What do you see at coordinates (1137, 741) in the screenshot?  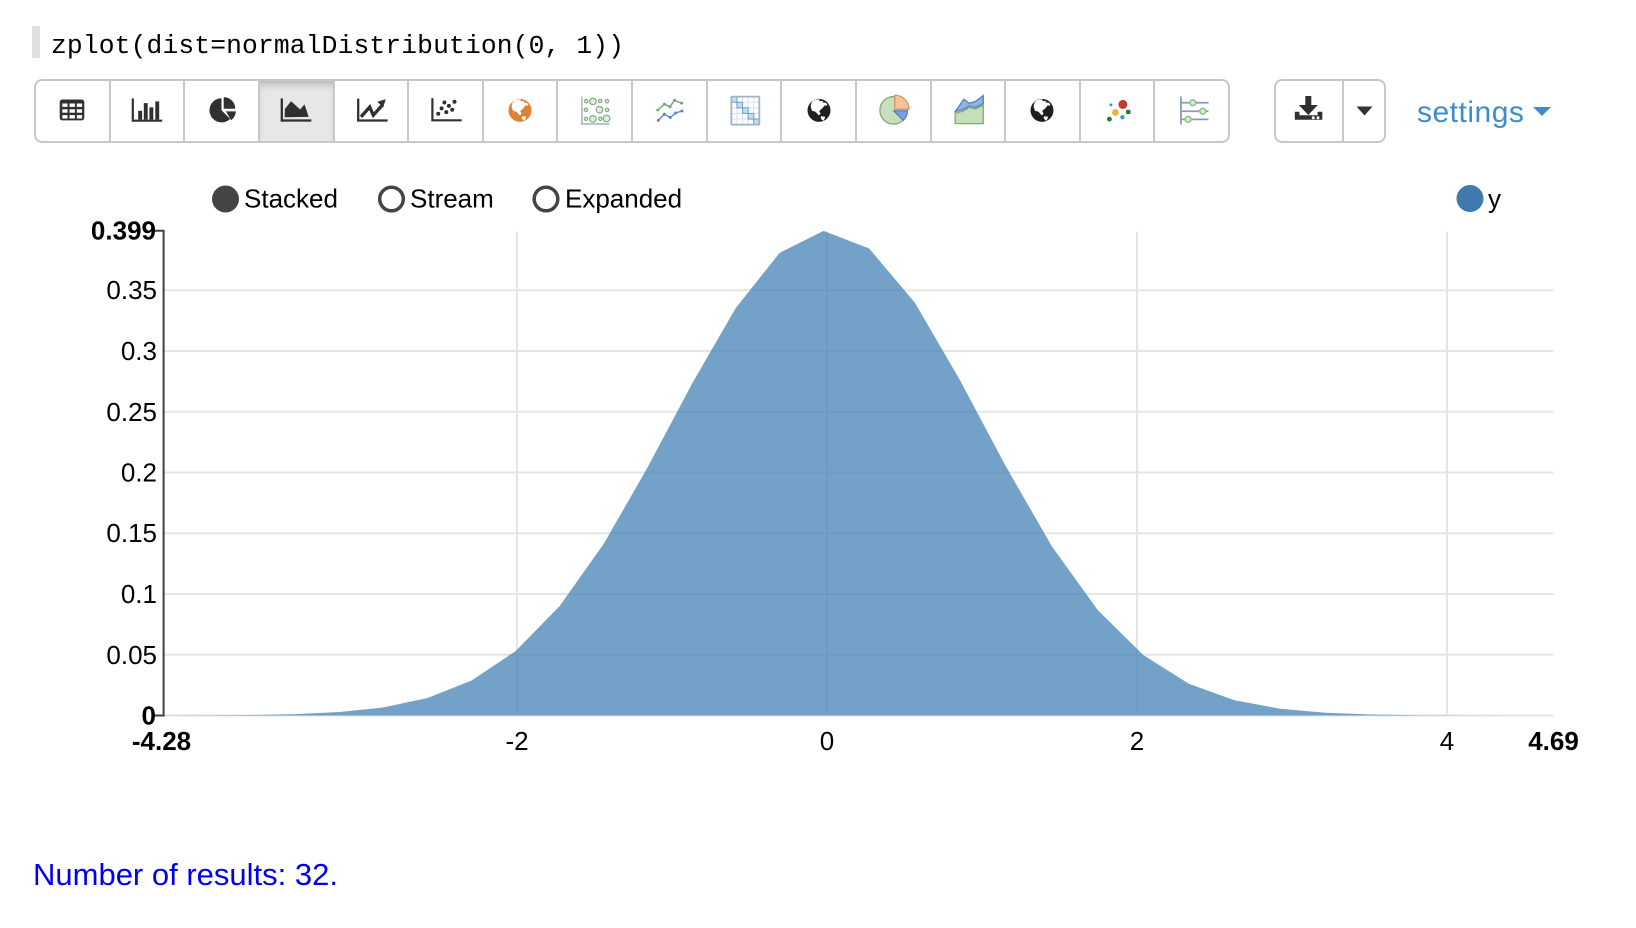 I see `svg-text: 2` at bounding box center [1137, 741].